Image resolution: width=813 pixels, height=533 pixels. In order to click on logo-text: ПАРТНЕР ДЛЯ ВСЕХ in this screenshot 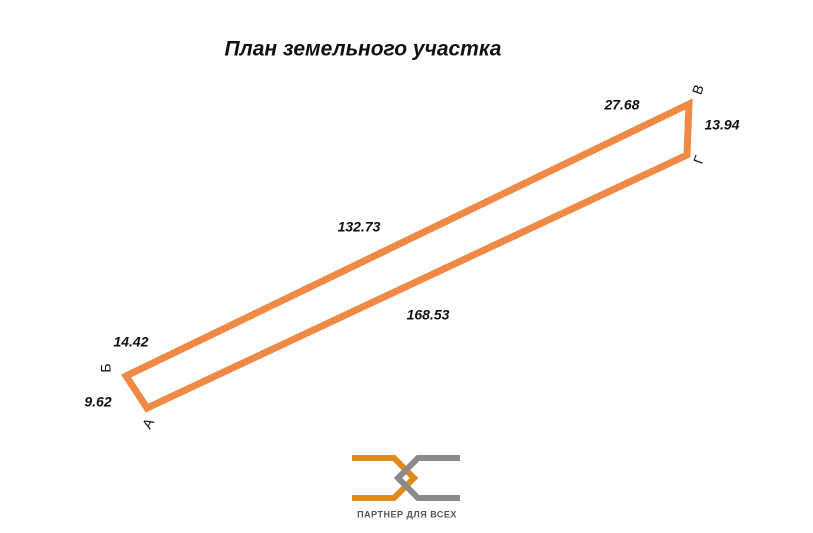, I will do `click(407, 514)`.